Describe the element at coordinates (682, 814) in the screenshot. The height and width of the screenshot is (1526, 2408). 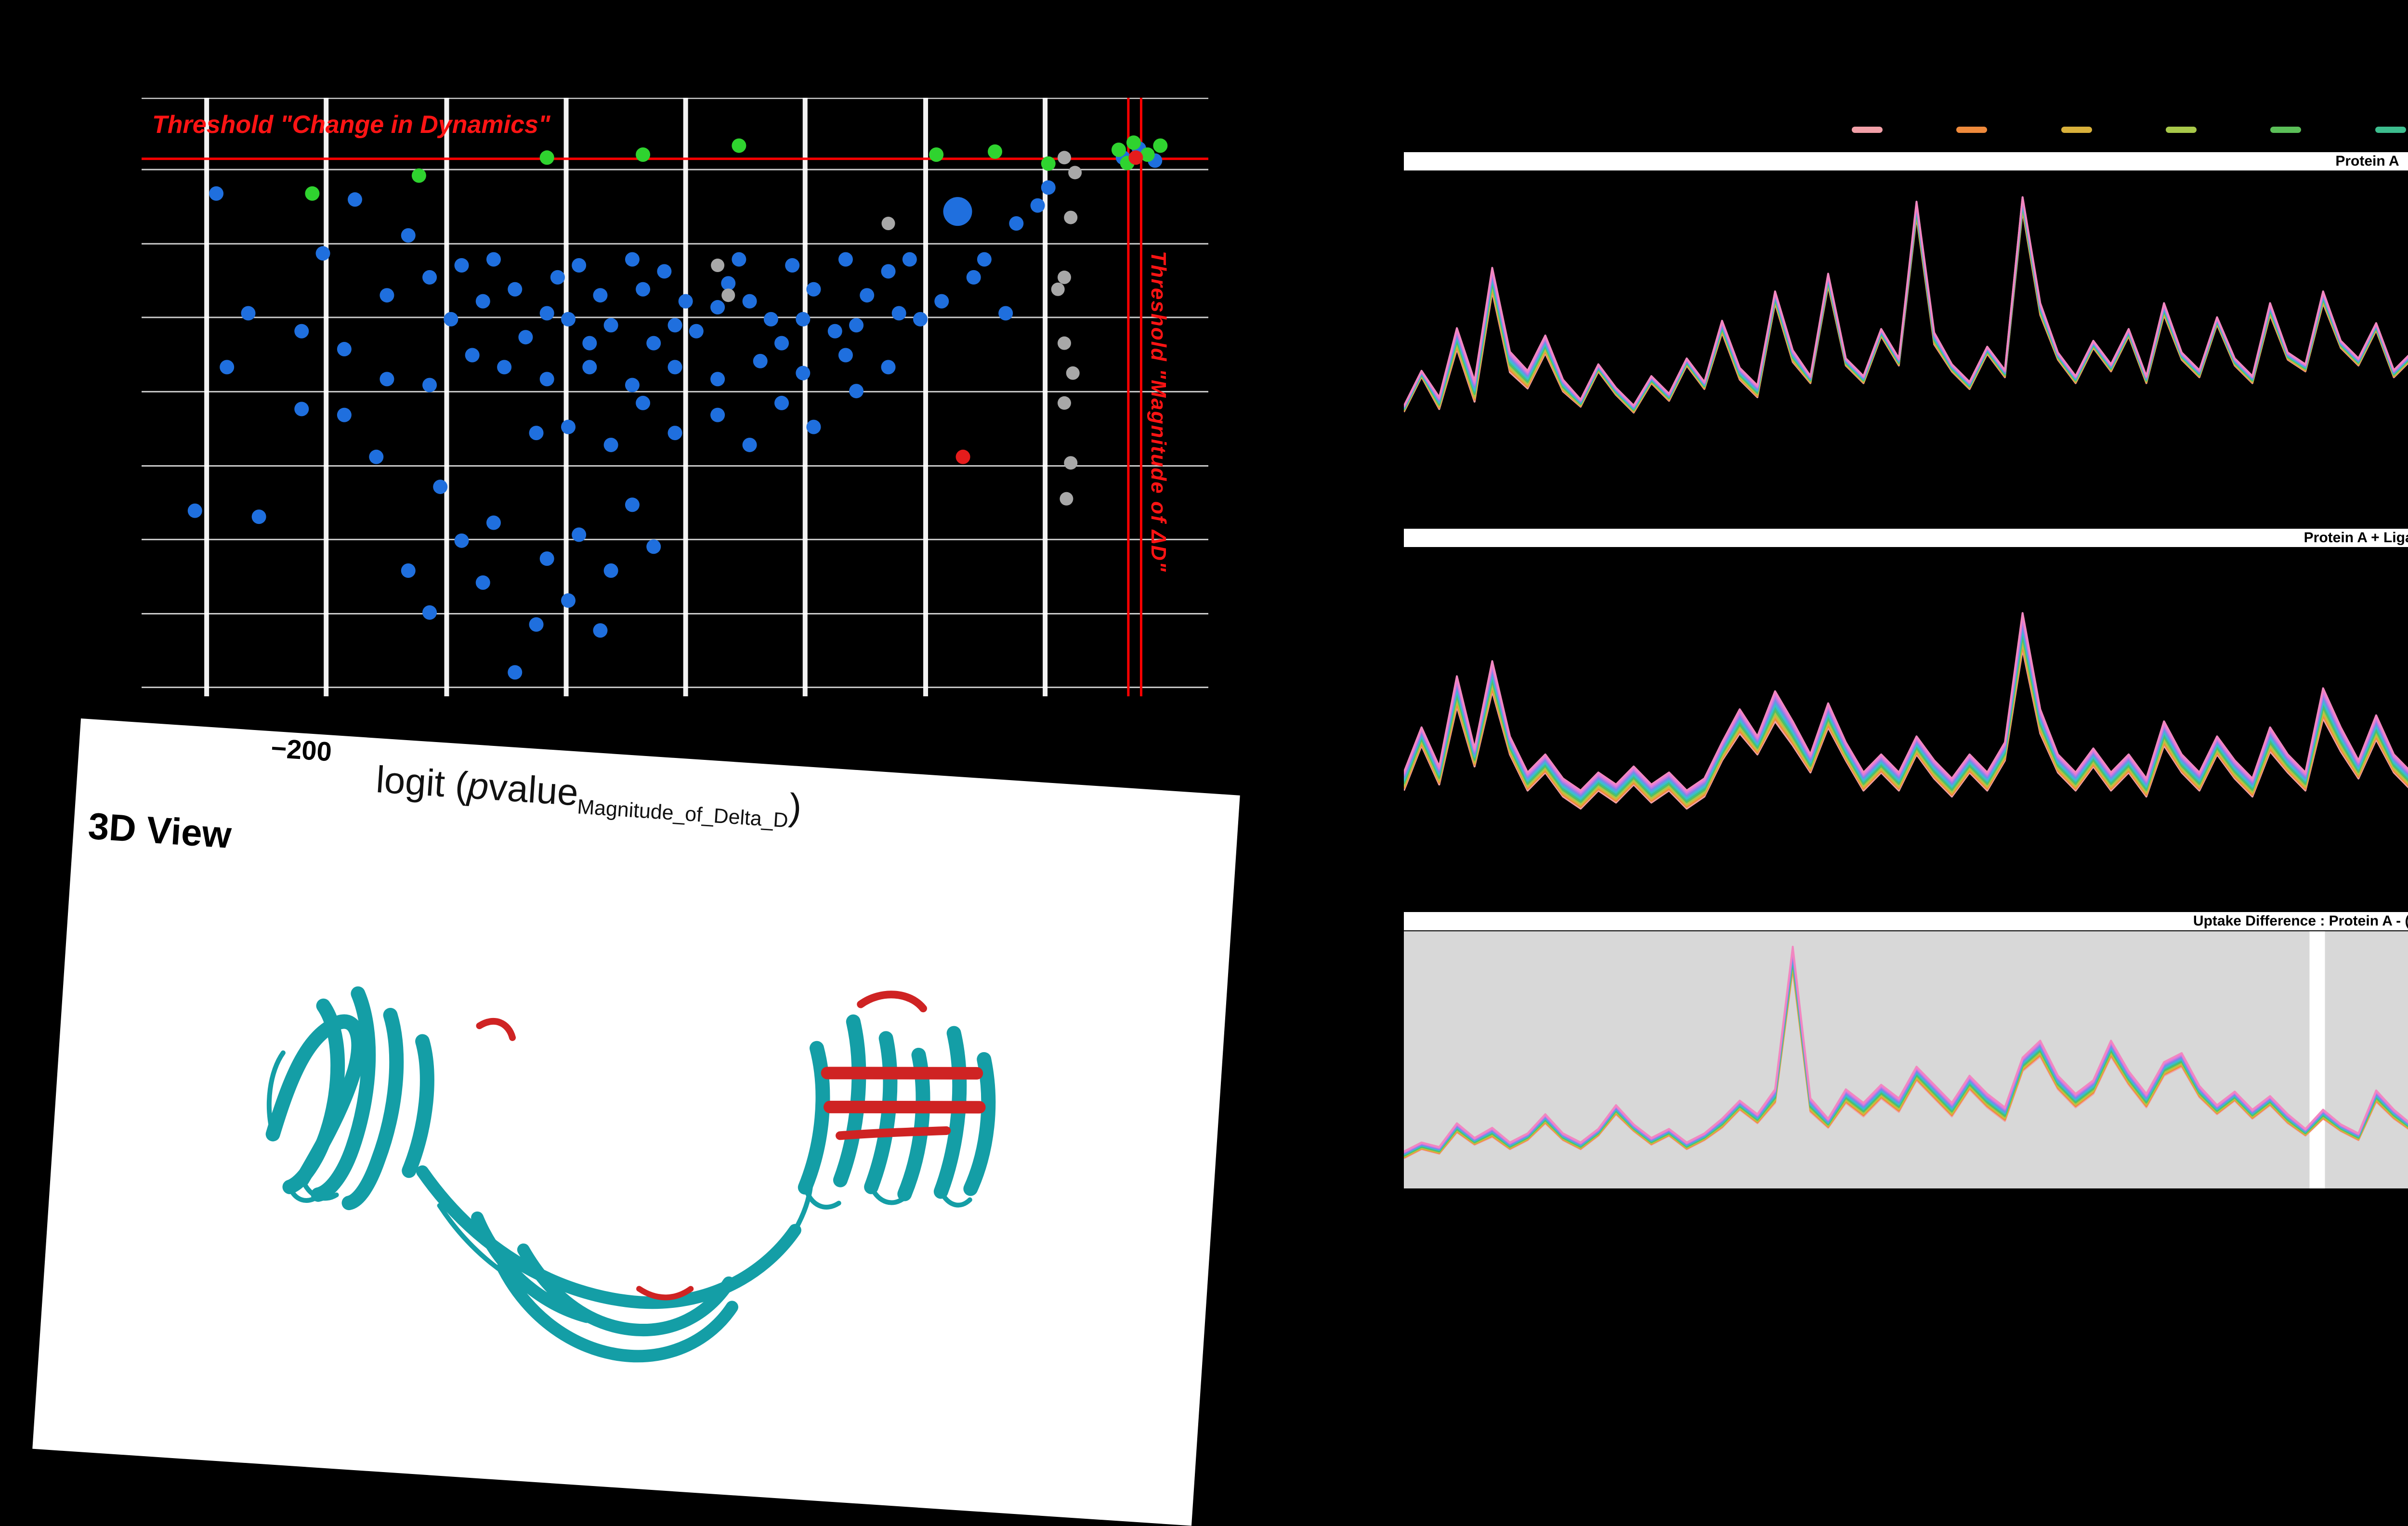
I see `axis-label-subscript: Magnitude_of_Delta_D` at that location.